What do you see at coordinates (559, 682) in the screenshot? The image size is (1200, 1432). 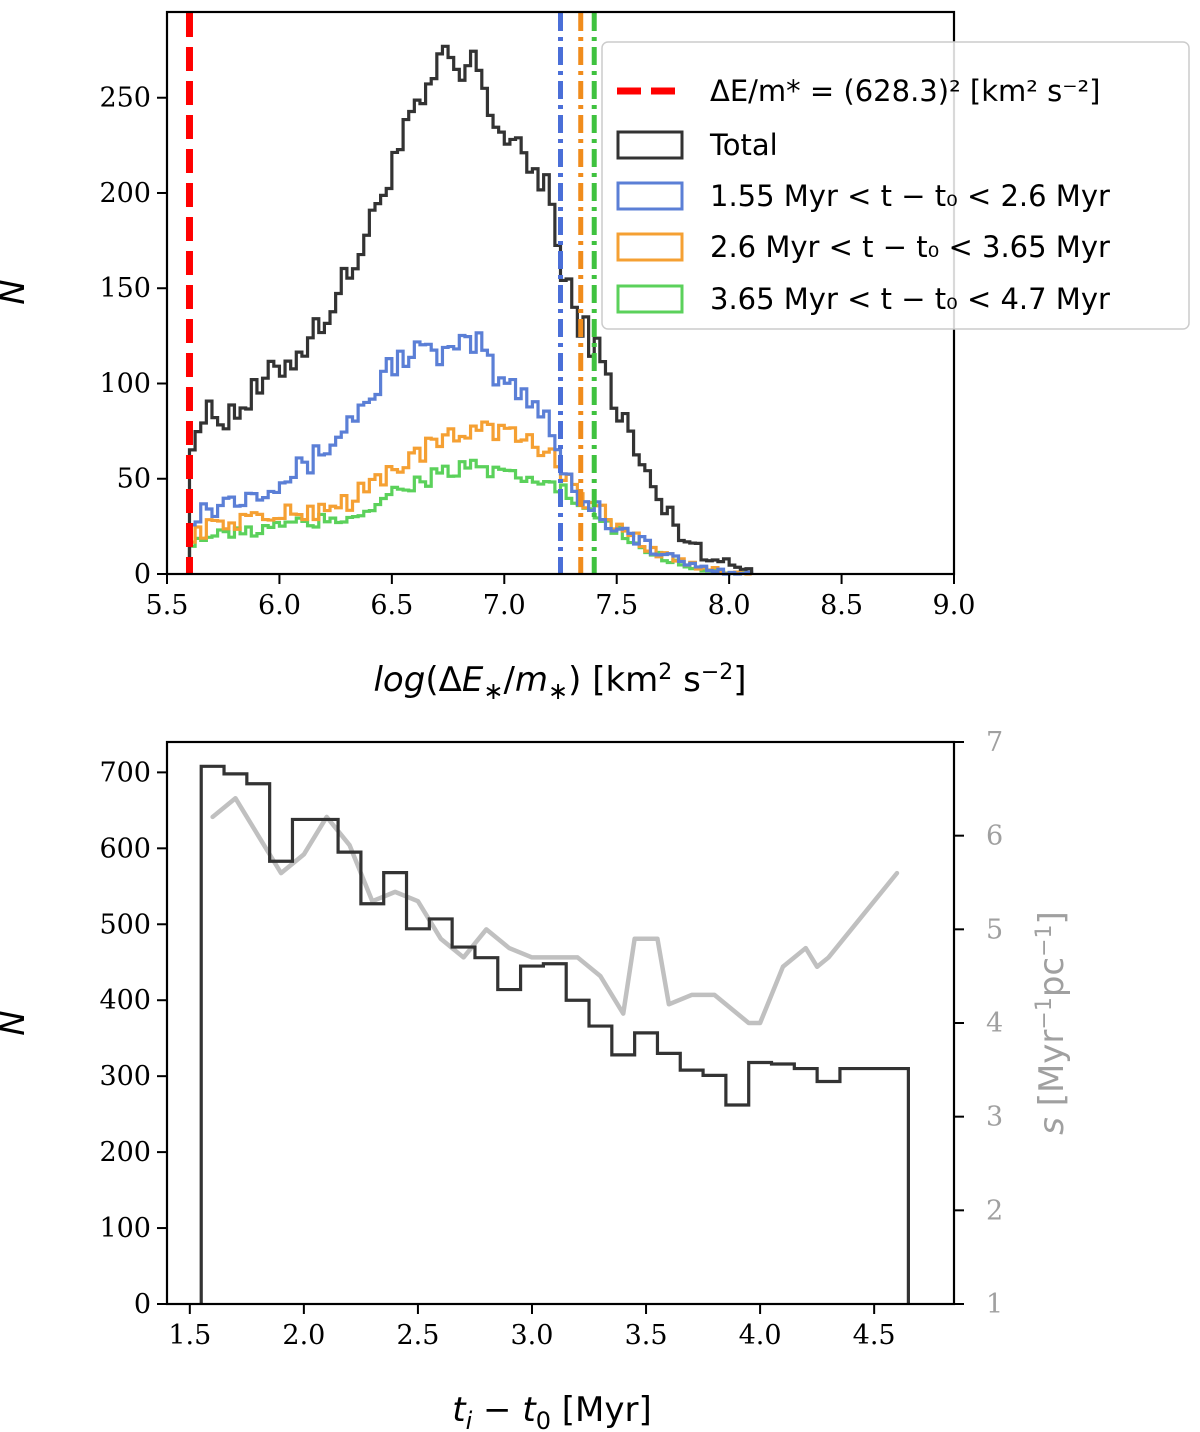 I see `top-x-label: log(ΔE∗/m∗) [km2 s−2]` at bounding box center [559, 682].